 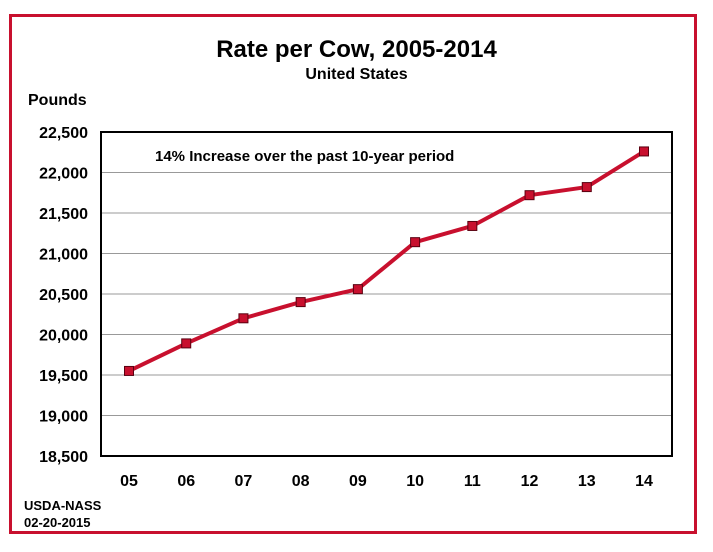 I want to click on y-tick-label: 20,500, so click(x=63, y=295).